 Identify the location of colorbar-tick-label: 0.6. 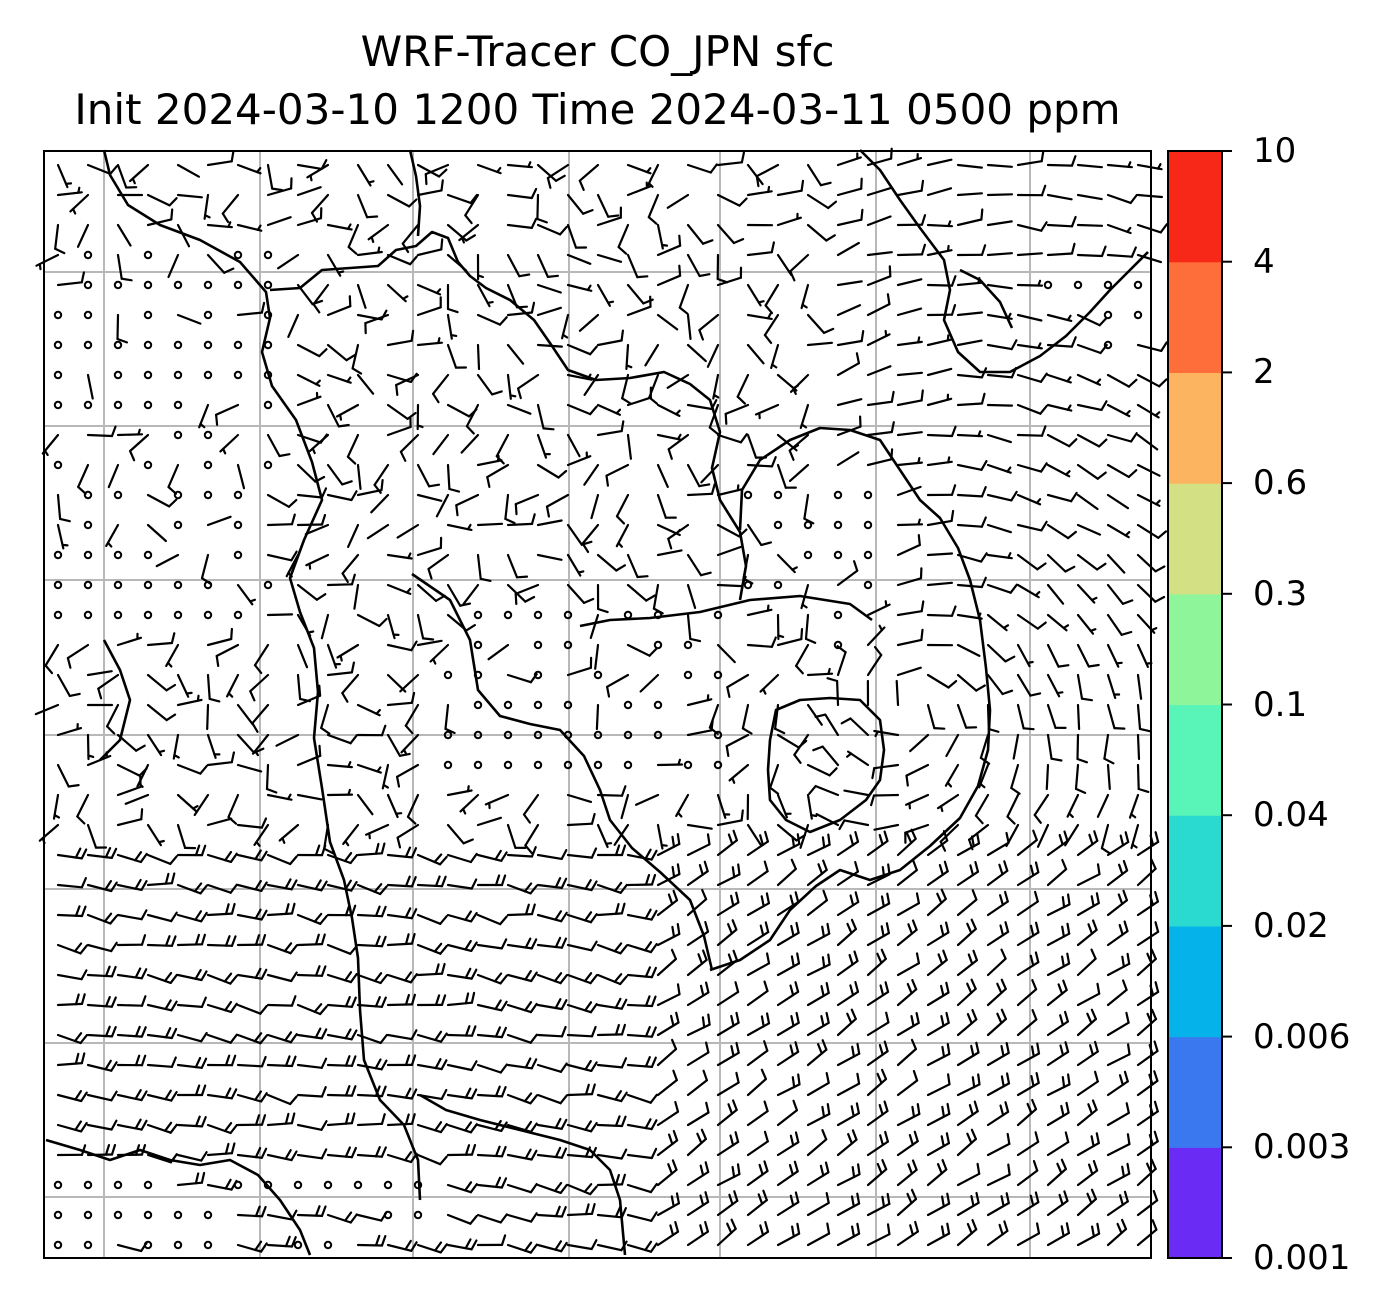
(1280, 483).